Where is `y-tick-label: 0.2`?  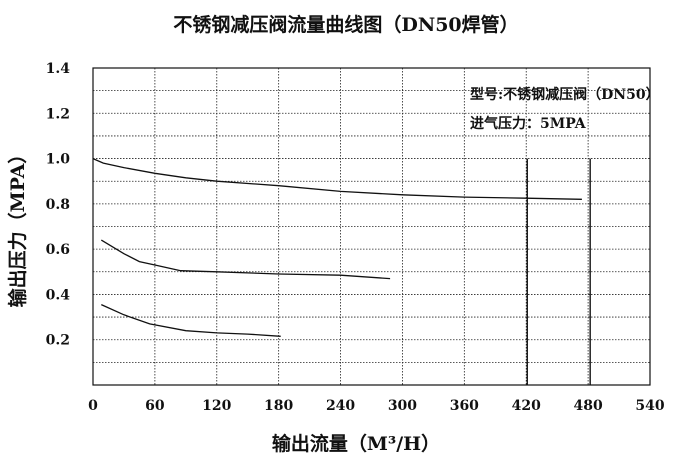 y-tick-label: 0.2 is located at coordinates (58, 341).